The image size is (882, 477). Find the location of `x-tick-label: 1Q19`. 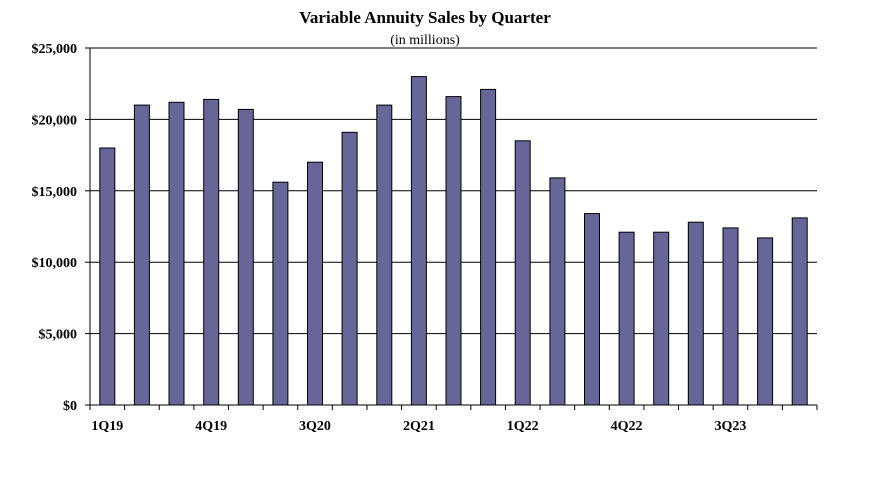

x-tick-label: 1Q19 is located at coordinates (107, 426).